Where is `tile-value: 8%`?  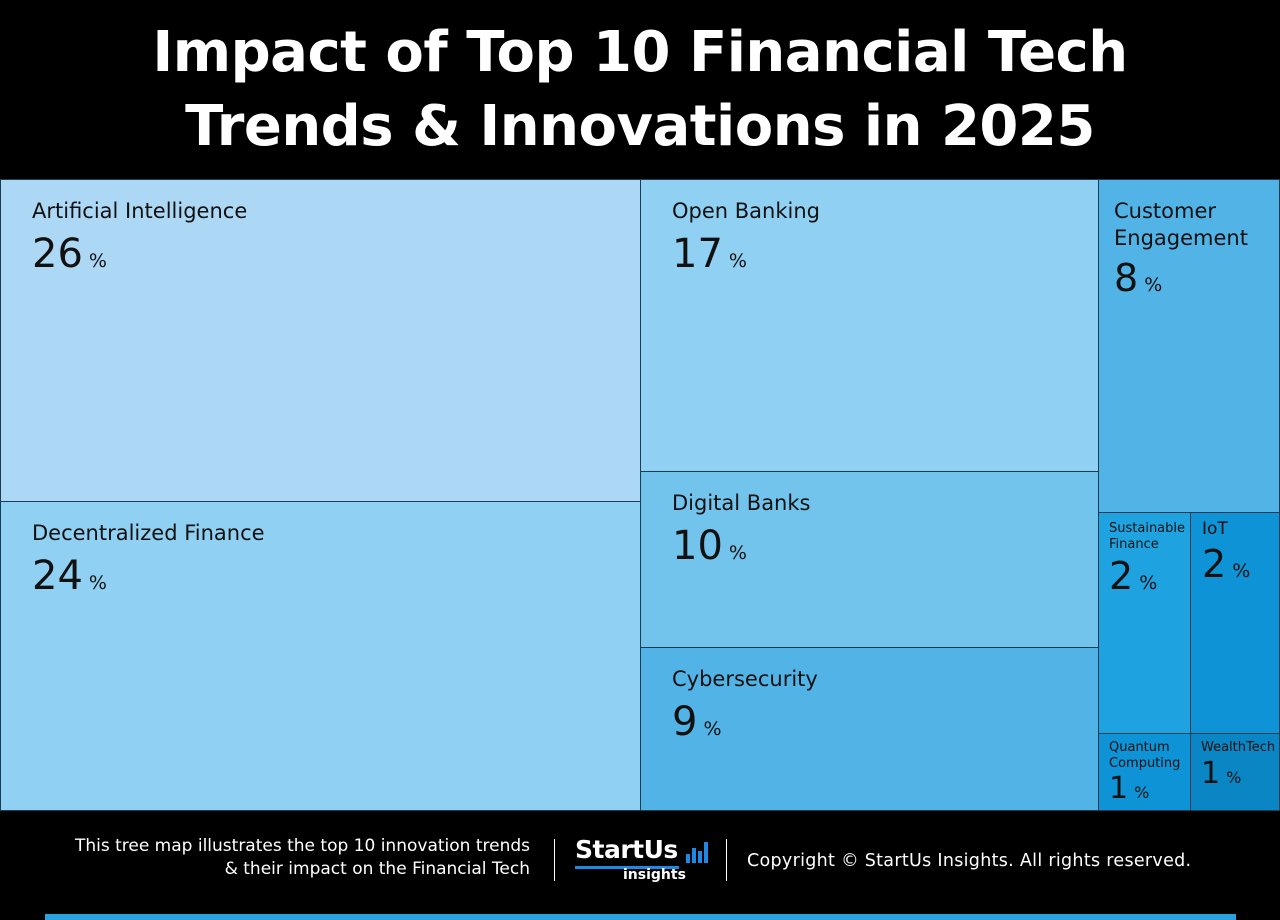 tile-value: 8% is located at coordinates (1189, 278).